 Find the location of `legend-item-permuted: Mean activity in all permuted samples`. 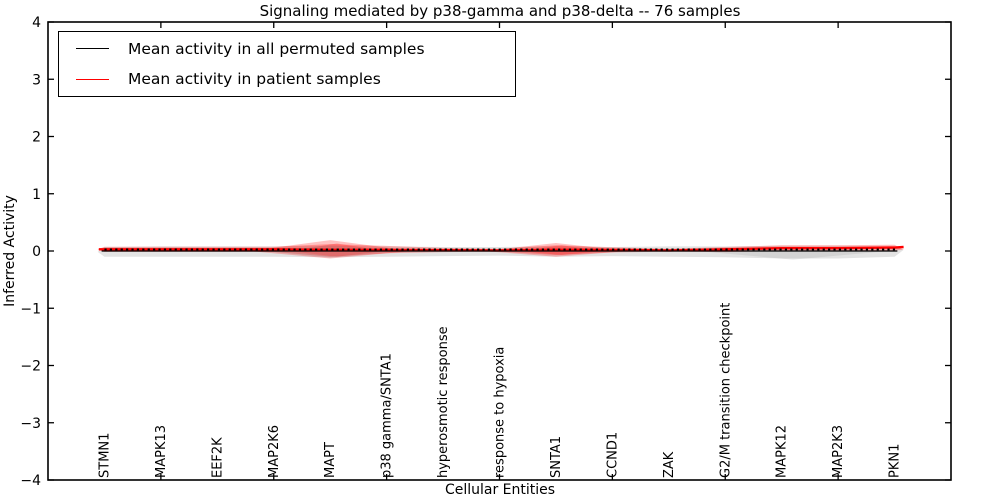

legend-item-permuted: Mean activity in all permuted samples is located at coordinates (287, 49).